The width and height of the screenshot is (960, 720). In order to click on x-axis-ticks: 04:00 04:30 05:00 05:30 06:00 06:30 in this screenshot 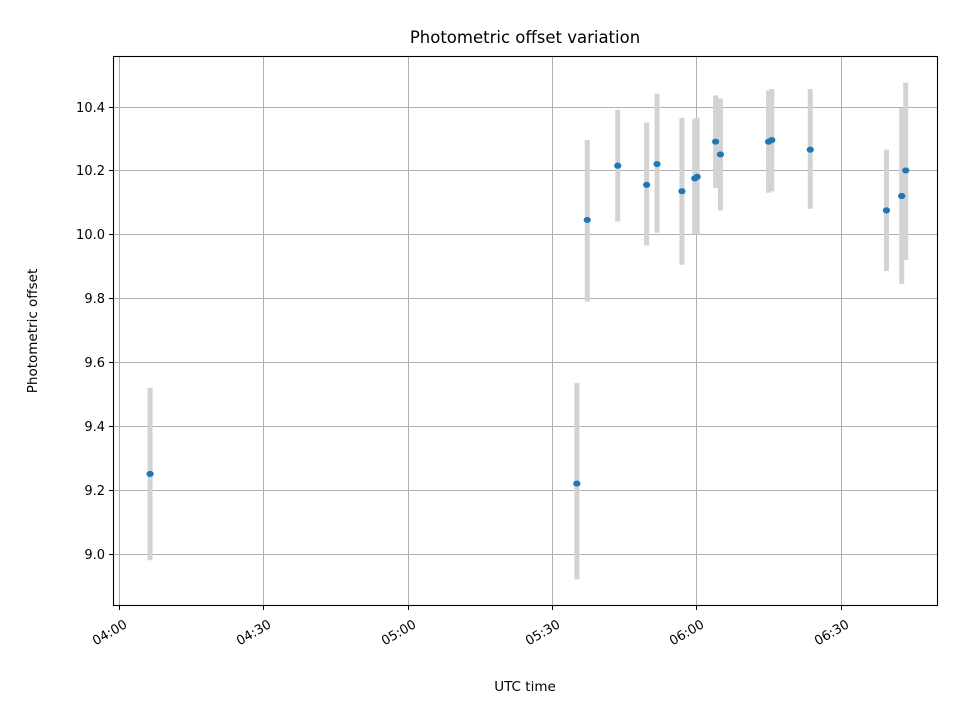, I will do `click(471, 627)`.